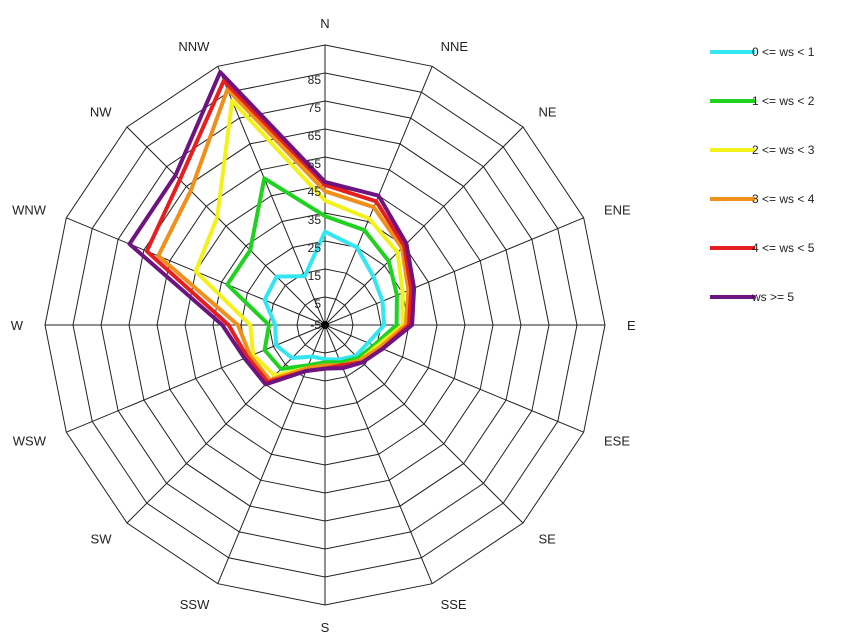 This screenshot has width=843, height=632. Describe the element at coordinates (548, 112) in the screenshot. I see `direction-label: NE` at that location.